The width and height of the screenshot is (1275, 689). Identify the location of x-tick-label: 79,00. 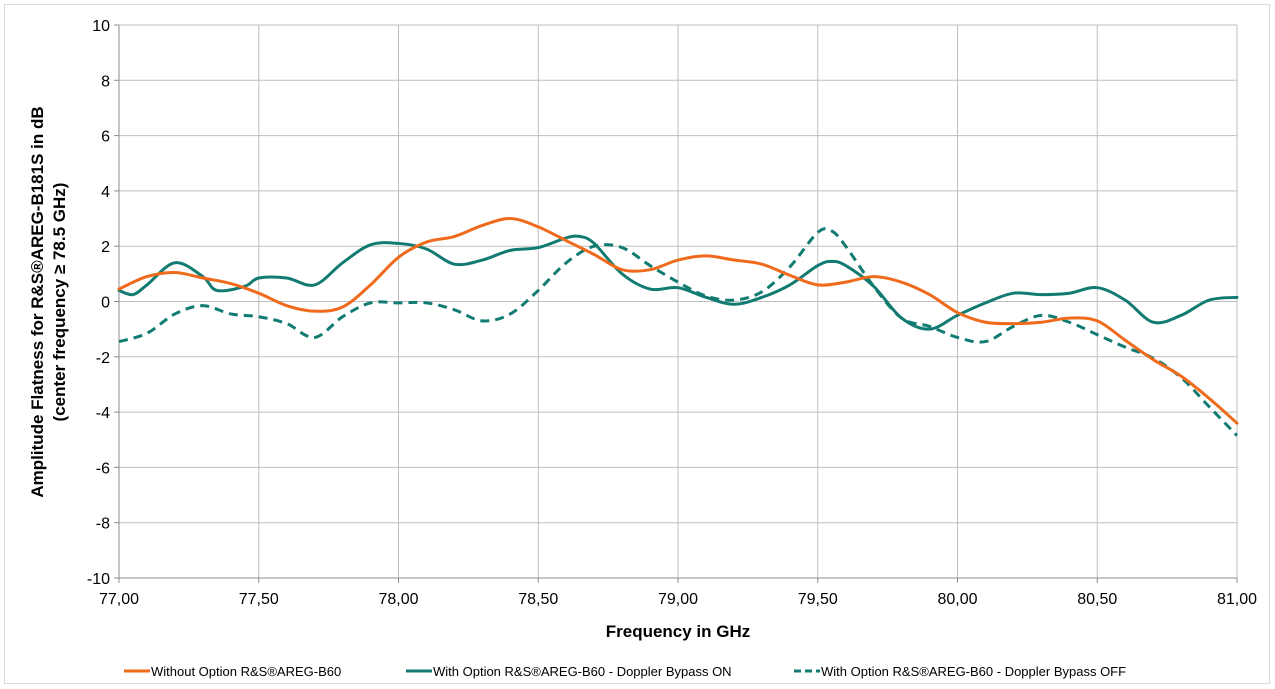
(678, 599).